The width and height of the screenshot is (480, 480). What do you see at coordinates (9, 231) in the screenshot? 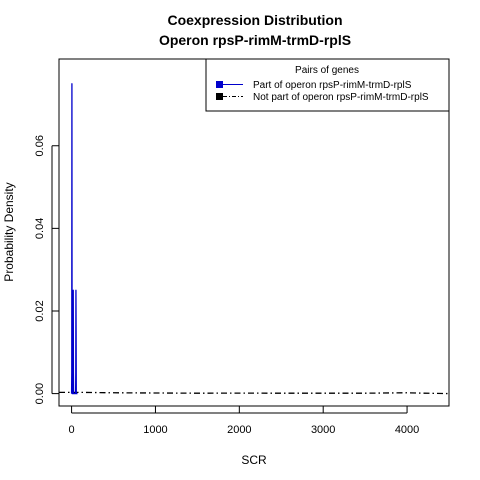
I see `y-axis-label: Probability Density` at bounding box center [9, 231].